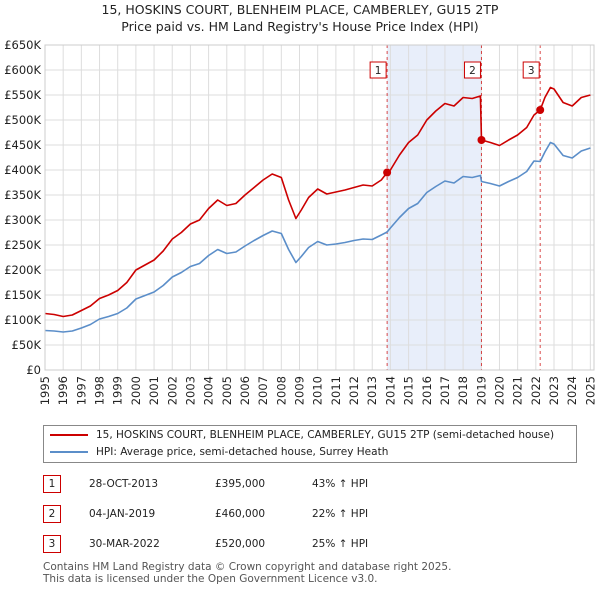  Describe the element at coordinates (63, 390) in the screenshot. I see `x-tick-label: 1996` at that location.